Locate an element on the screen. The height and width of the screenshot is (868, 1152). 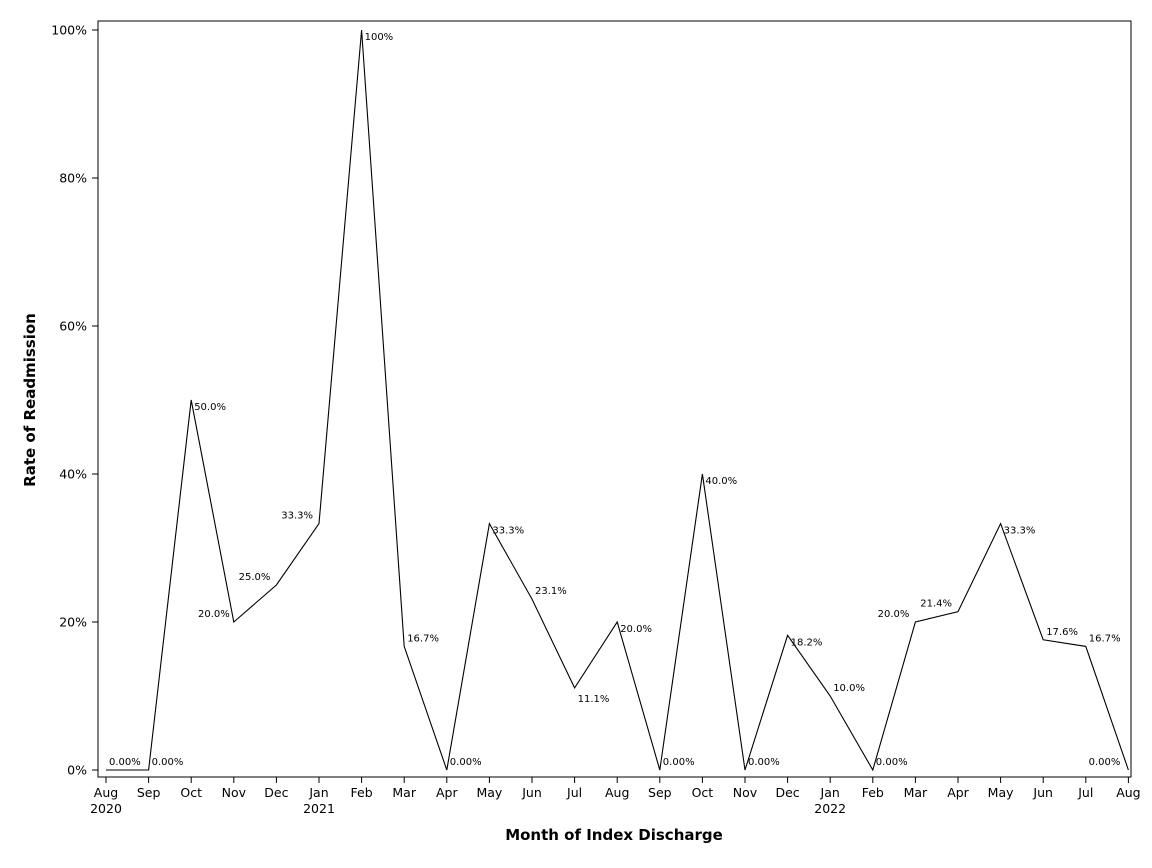
x-axis-title: Month of Index Discharge is located at coordinates (614, 835).